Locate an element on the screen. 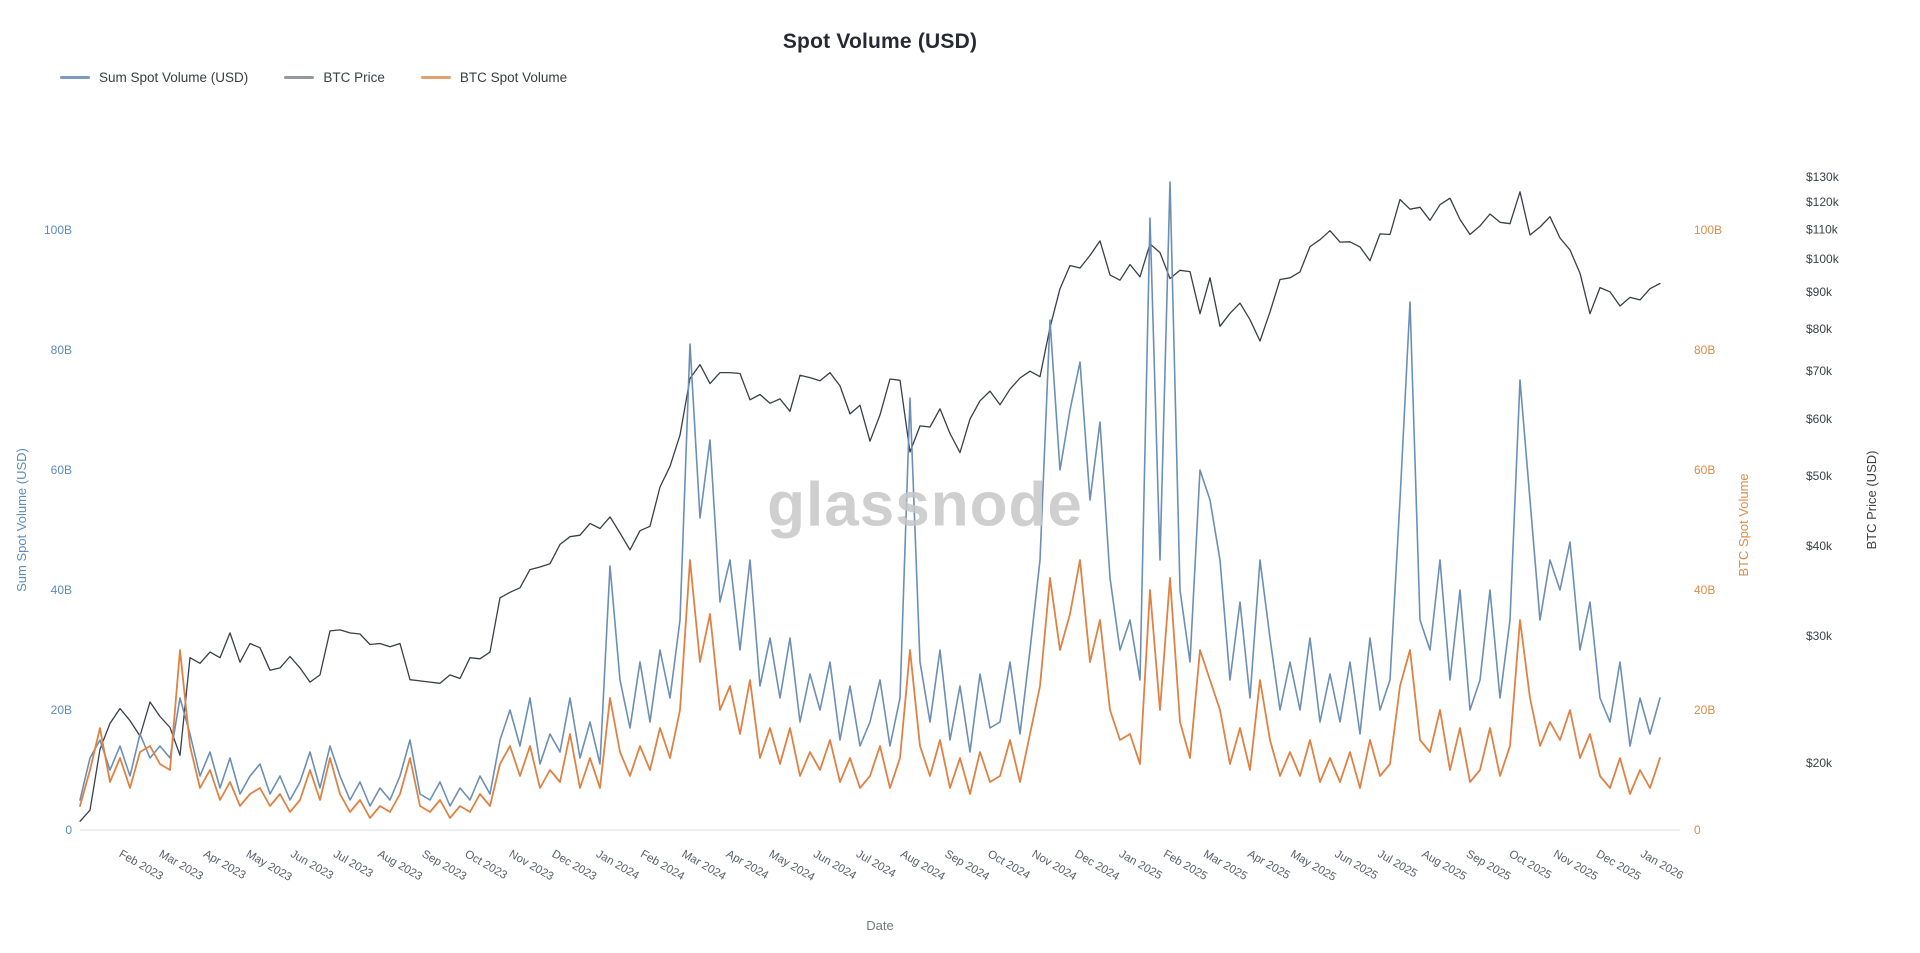 The width and height of the screenshot is (1920, 953). btc-spot-volume-swatch-icon is located at coordinates (435, 77).